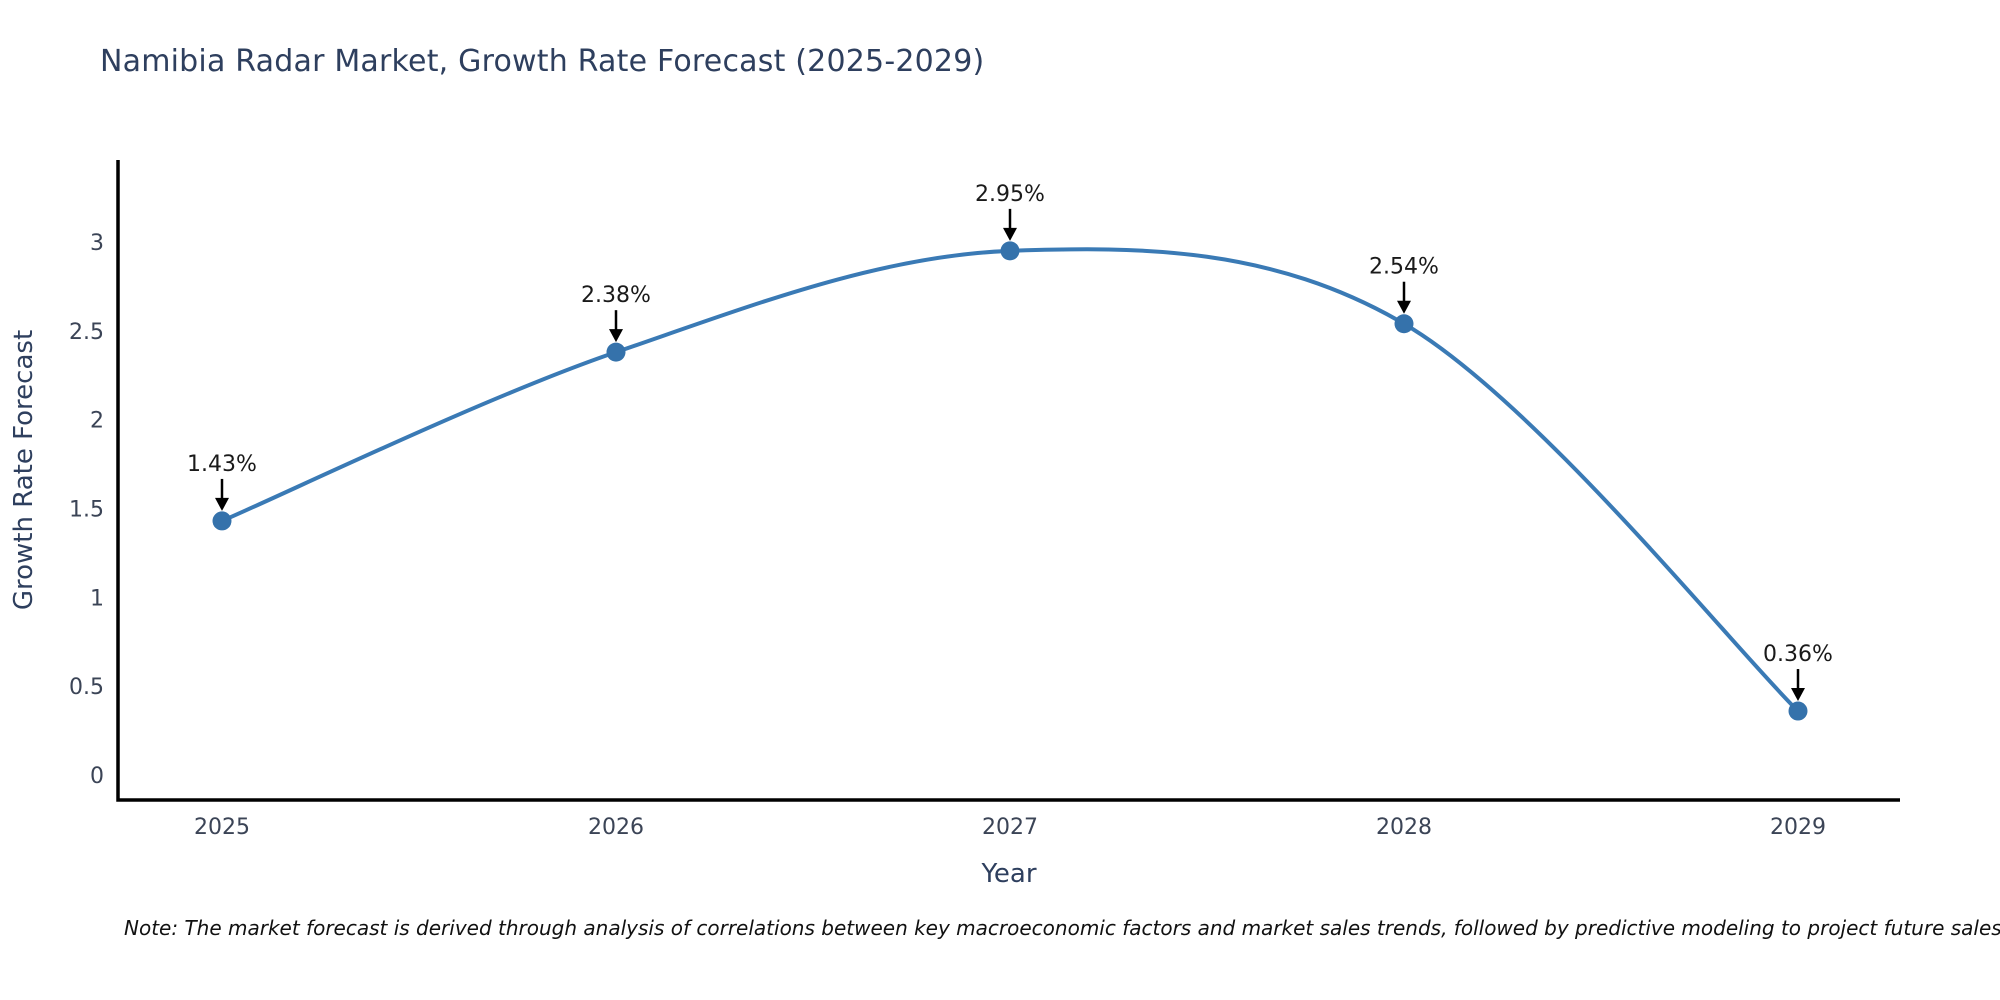 The width and height of the screenshot is (2000, 1000). Describe the element at coordinates (1008, 874) in the screenshot. I see `x-axis-title: Year` at that location.